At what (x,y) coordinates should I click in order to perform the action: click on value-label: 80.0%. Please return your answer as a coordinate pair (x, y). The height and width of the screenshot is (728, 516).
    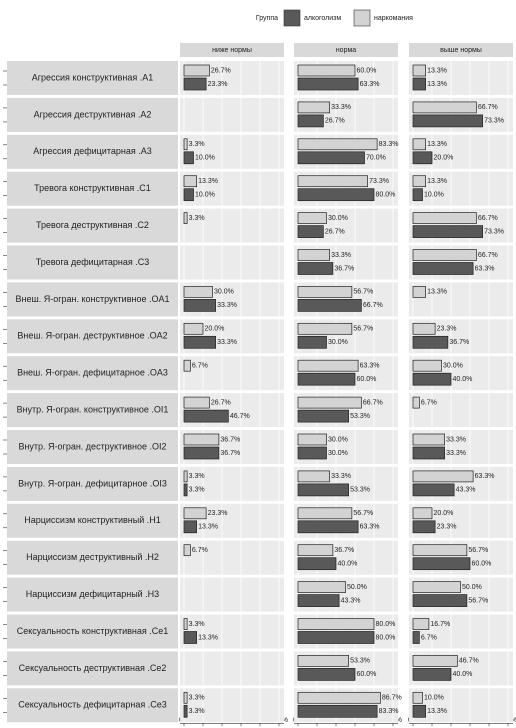
    Looking at the image, I should click on (386, 637).